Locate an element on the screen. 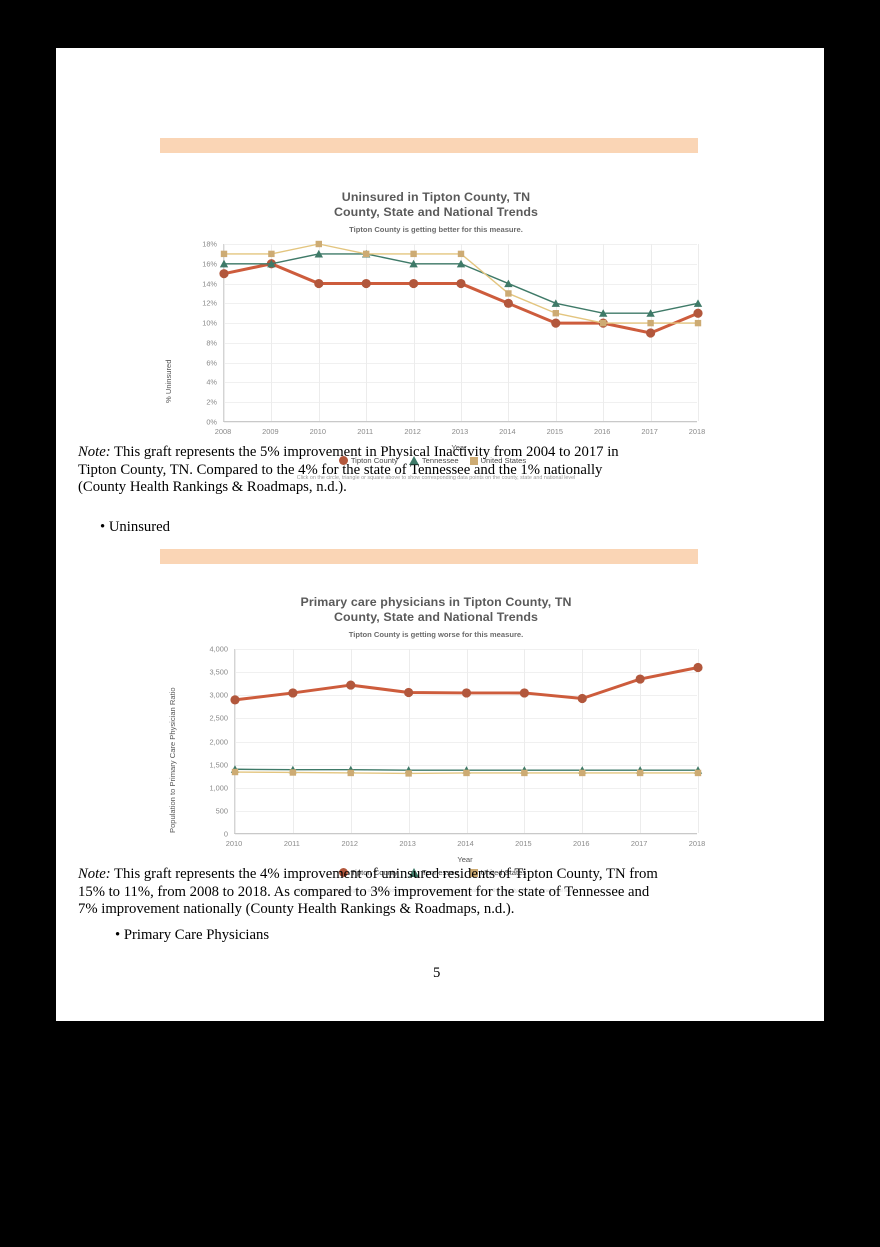 The image size is (880, 1247). x-axis-tick: 2018 is located at coordinates (697, 431).